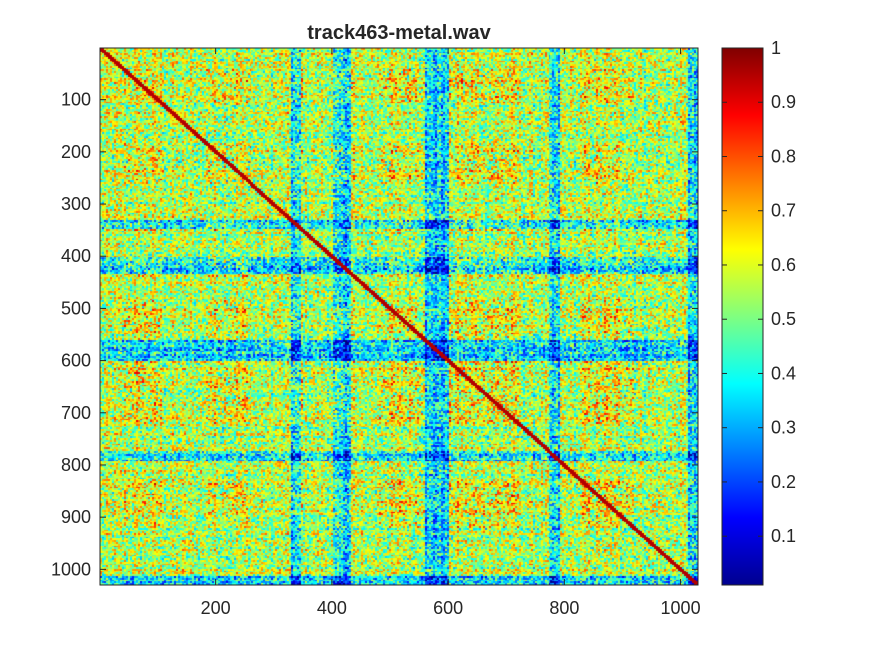 The width and height of the screenshot is (875, 656). I want to click on y-tick-label: 500, so click(76, 308).